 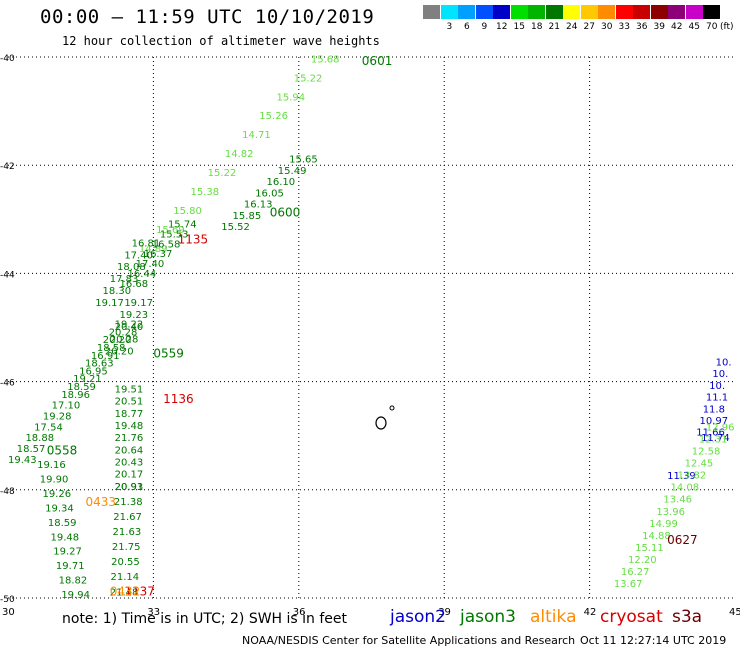 I want to click on wave-height-value: 16.13, so click(x=258, y=205).